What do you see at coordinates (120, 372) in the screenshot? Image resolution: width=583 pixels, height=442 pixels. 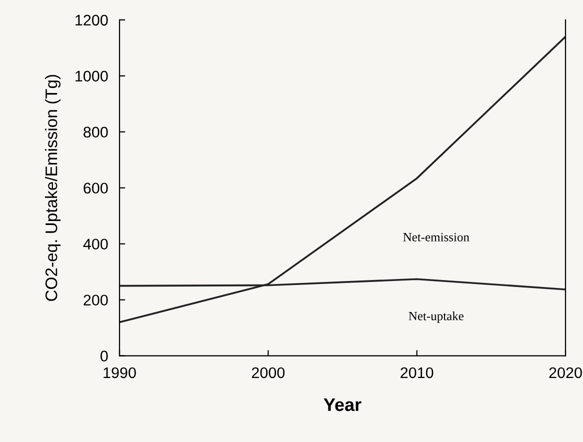 I see `x-tick-label: 1990` at bounding box center [120, 372].